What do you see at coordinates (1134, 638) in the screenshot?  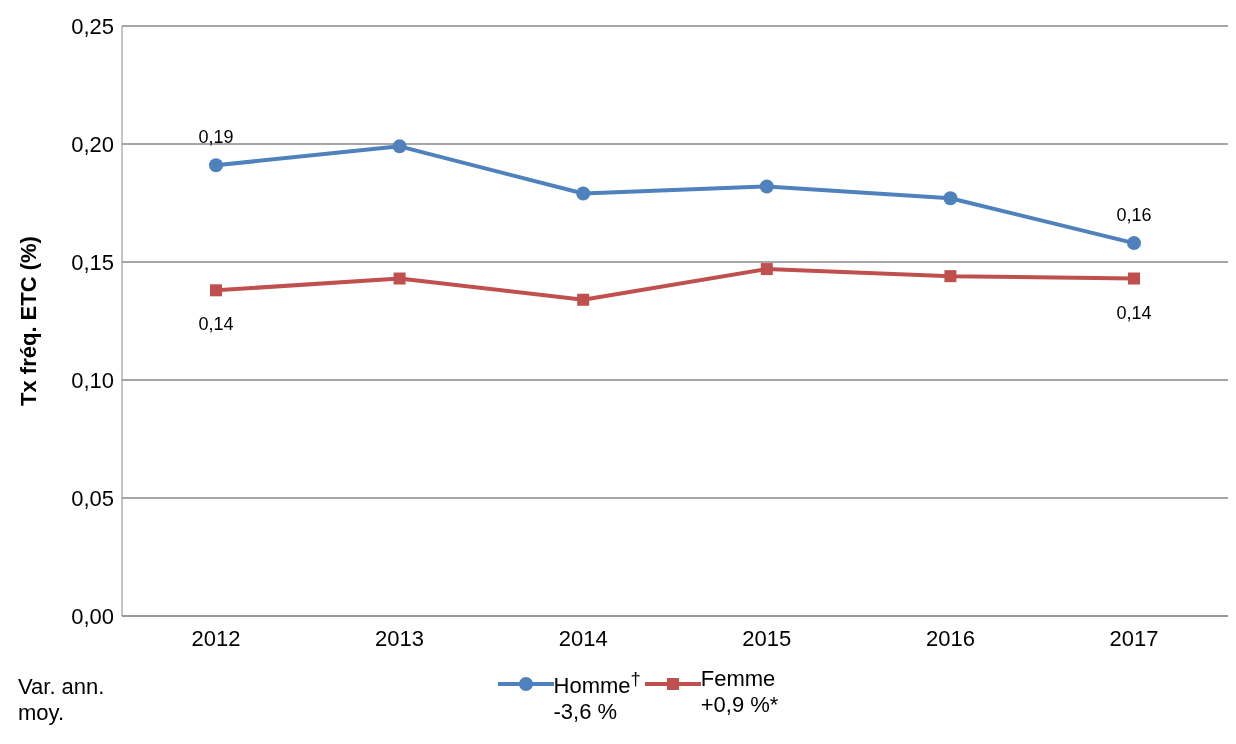 I see `x-tick-label: 2017` at bounding box center [1134, 638].